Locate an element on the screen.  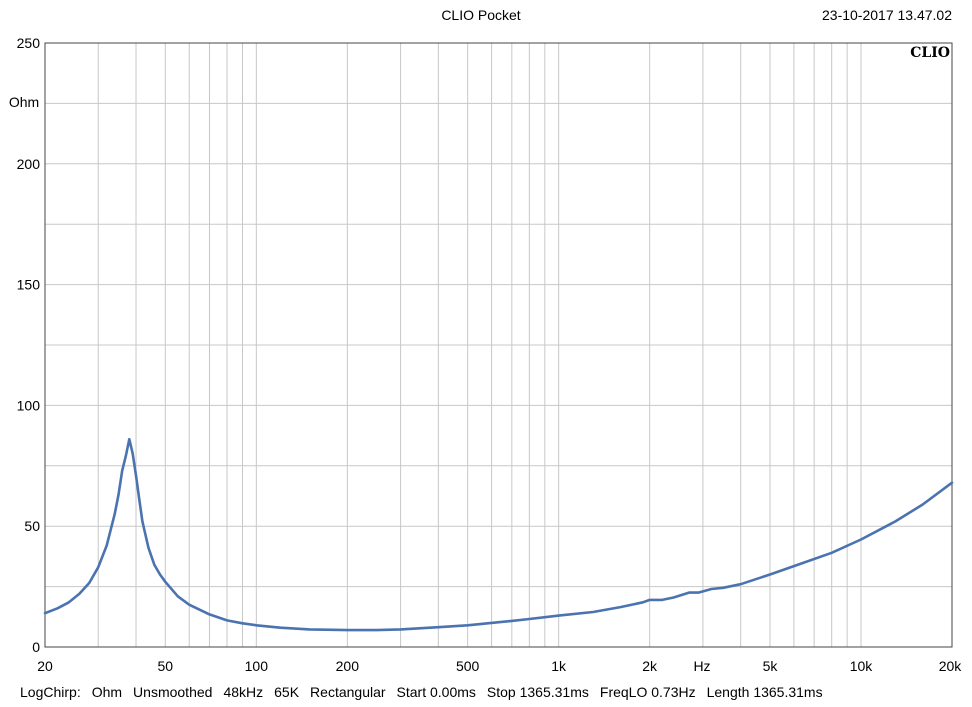
y-tick-label: 200 is located at coordinates (29, 164).